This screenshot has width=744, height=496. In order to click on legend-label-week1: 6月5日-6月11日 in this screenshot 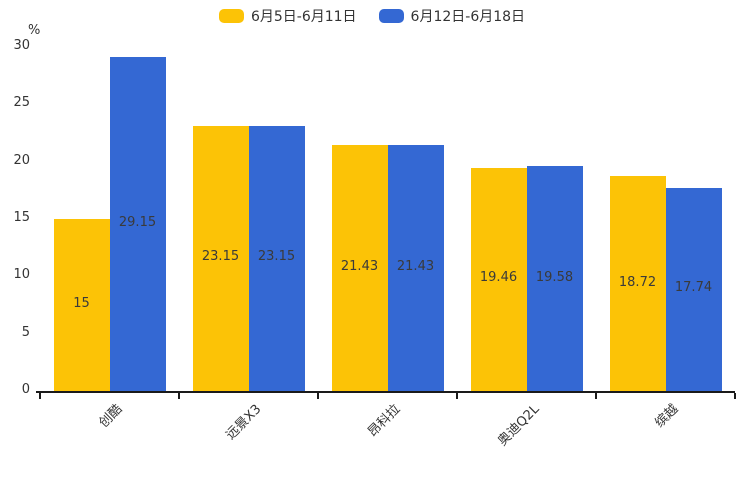, I will do `click(303, 17)`.